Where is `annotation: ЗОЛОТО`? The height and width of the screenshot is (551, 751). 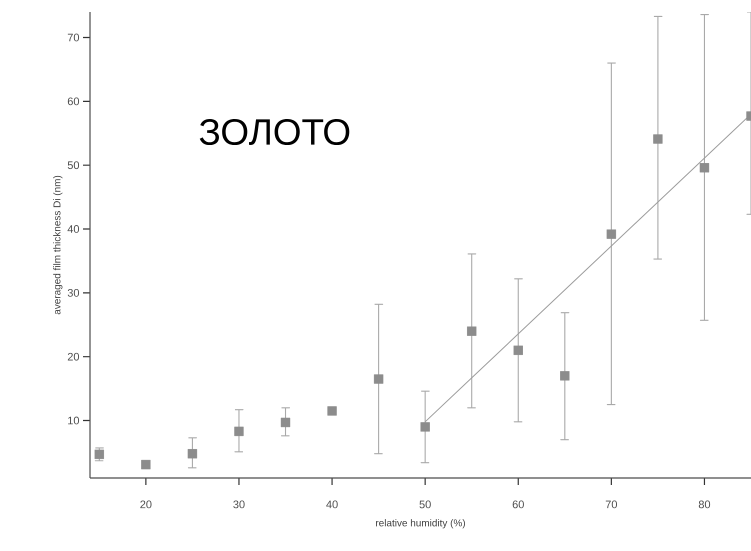
annotation: ЗОЛОТО is located at coordinates (275, 132).